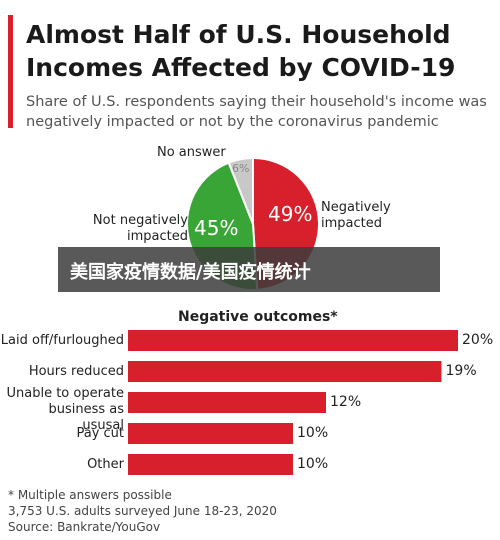 The height and width of the screenshot is (540, 500). What do you see at coordinates (62, 340) in the screenshot?
I see `bar-label: Laid off/furloughed` at bounding box center [62, 340].